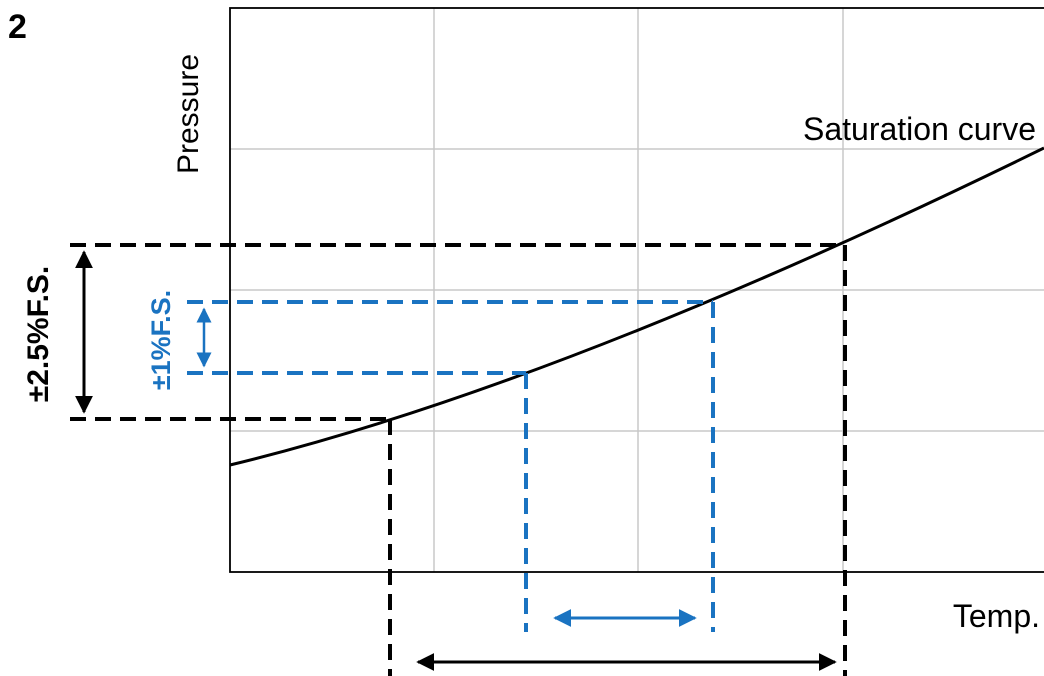  What do you see at coordinates (188, 114) in the screenshot?
I see `y-axis-label: Pressure` at bounding box center [188, 114].